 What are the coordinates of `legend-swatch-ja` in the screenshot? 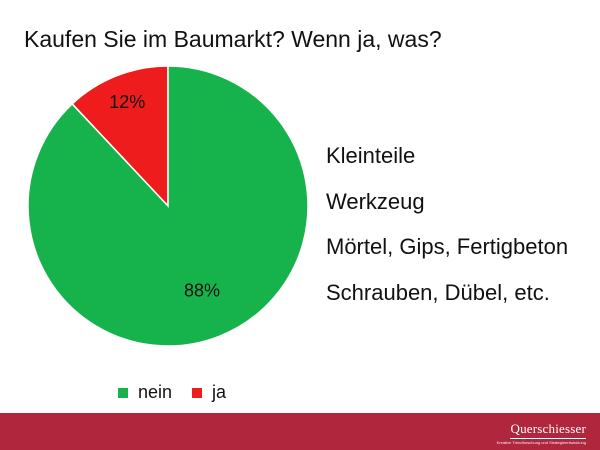 It's located at (197, 392).